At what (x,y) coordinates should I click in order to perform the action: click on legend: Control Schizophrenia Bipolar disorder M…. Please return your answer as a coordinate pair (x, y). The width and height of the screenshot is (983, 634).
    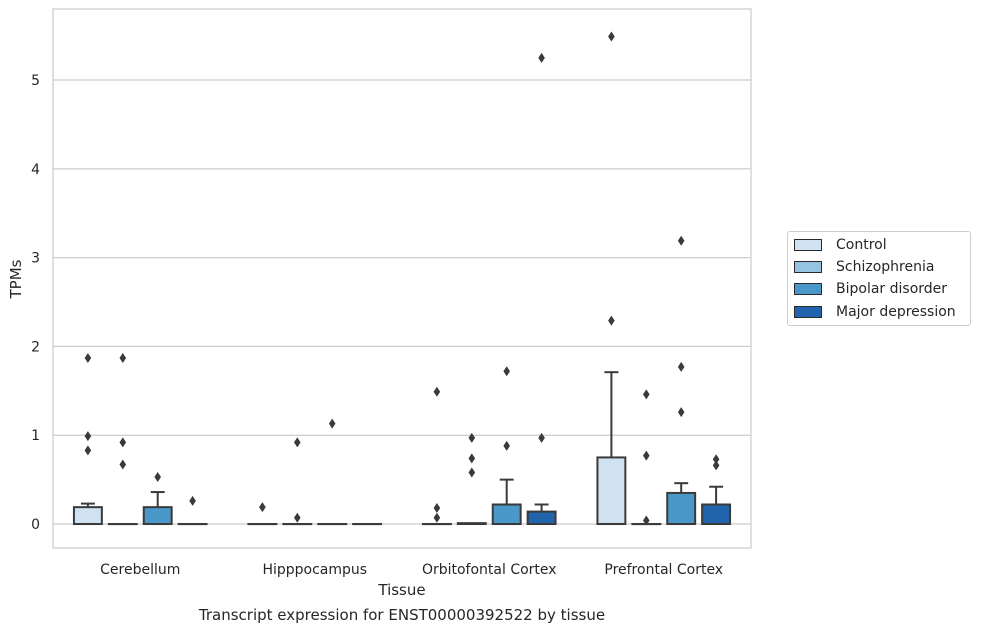
    Looking at the image, I should click on (879, 278).